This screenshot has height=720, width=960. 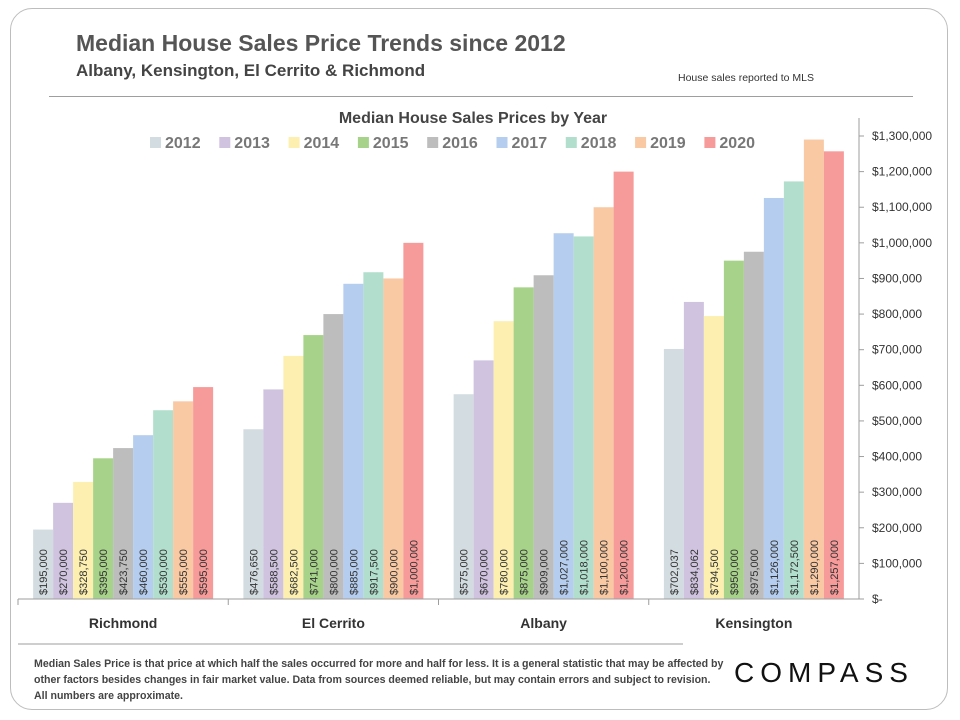 What do you see at coordinates (394, 572) in the screenshot?
I see `data-label-el-cerrito-2019: $900,000` at bounding box center [394, 572].